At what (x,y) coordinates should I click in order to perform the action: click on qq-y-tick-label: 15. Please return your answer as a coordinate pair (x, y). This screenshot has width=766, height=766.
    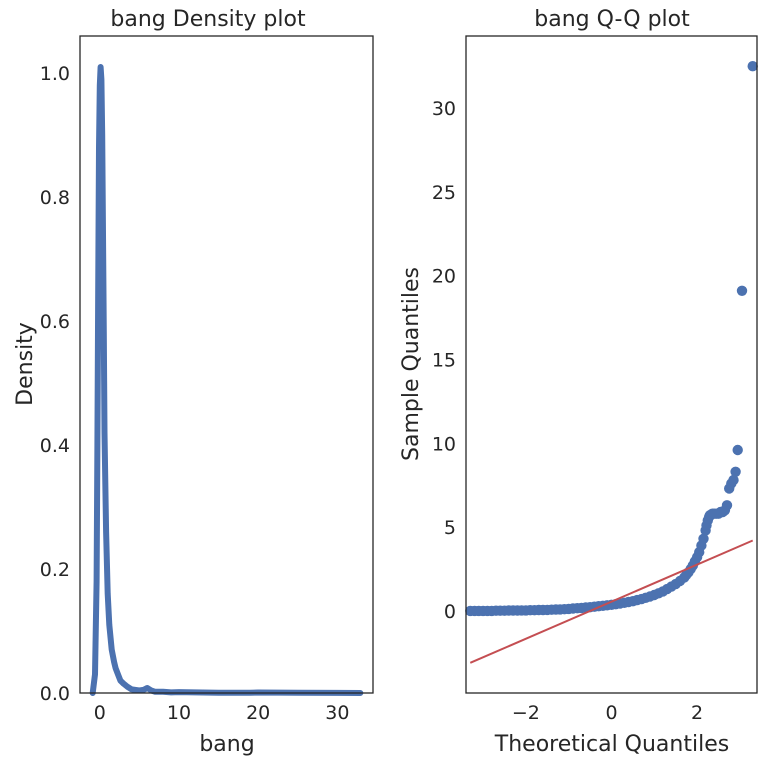
    Looking at the image, I should click on (444, 360).